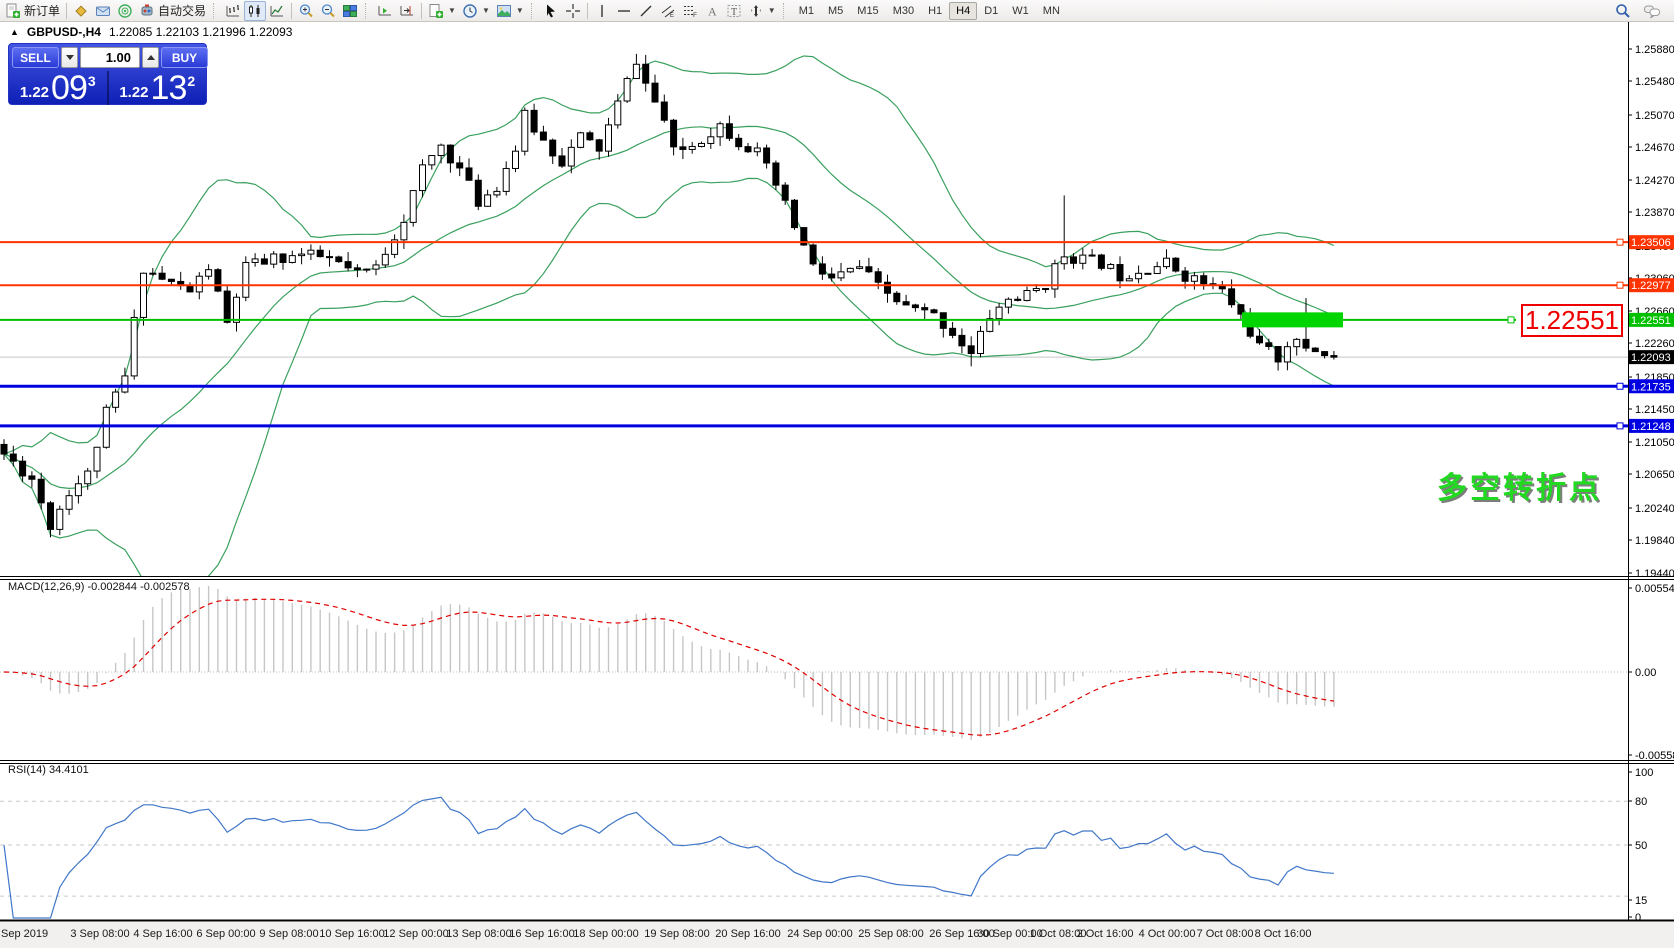 This screenshot has width=1674, height=948. What do you see at coordinates (1105, 934) in the screenshot?
I see `time-label: 2 Oct 16:00` at bounding box center [1105, 934].